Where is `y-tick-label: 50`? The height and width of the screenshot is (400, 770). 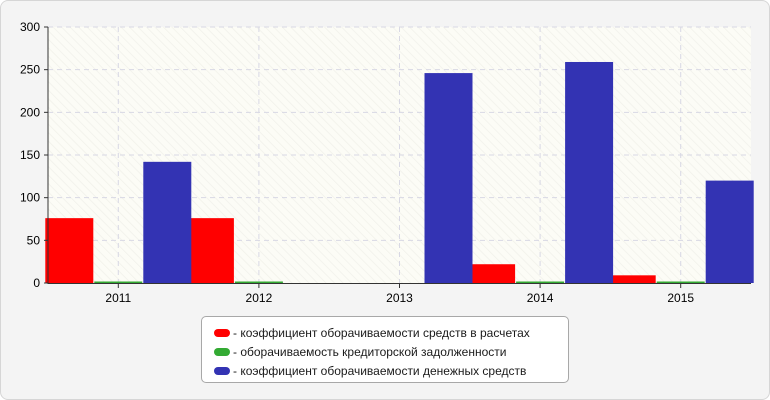 y-tick-label: 50 is located at coordinates (34, 240).